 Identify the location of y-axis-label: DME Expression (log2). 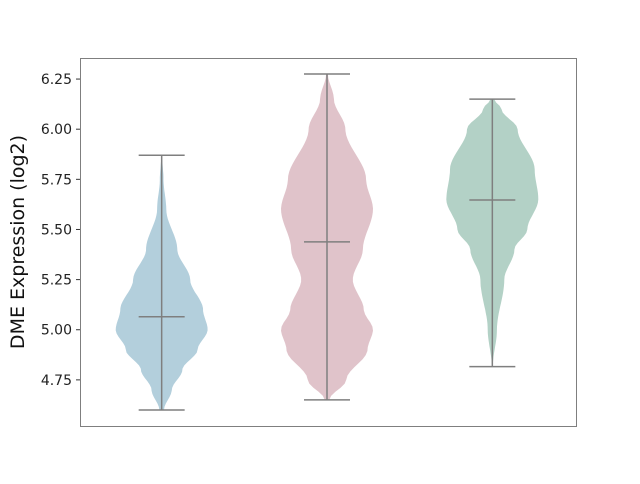
(18, 242).